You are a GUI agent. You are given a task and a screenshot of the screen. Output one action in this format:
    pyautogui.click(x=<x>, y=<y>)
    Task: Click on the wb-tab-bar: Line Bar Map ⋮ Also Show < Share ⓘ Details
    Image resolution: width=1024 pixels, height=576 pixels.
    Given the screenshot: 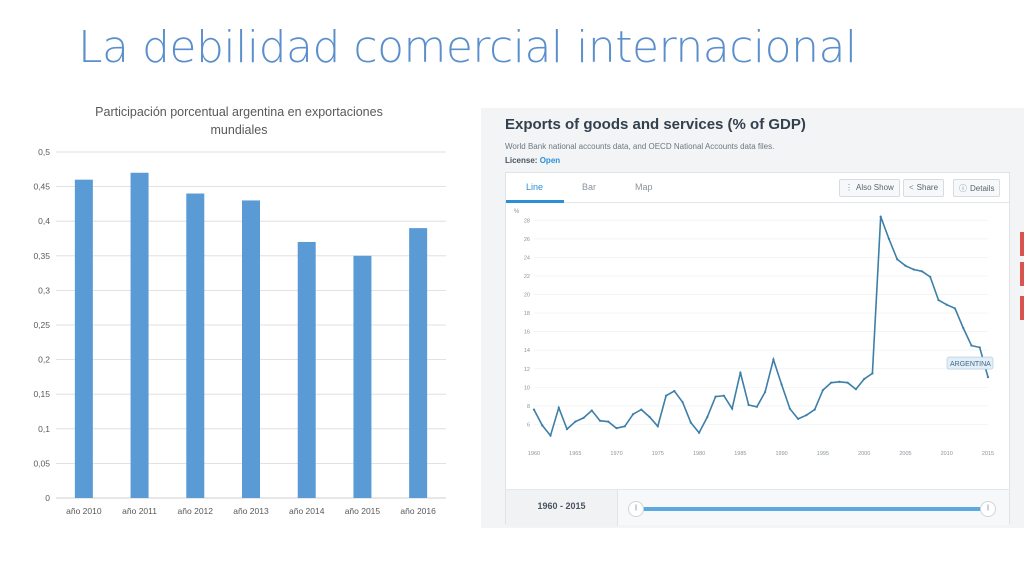 What is the action you would take?
    pyautogui.click(x=757, y=188)
    